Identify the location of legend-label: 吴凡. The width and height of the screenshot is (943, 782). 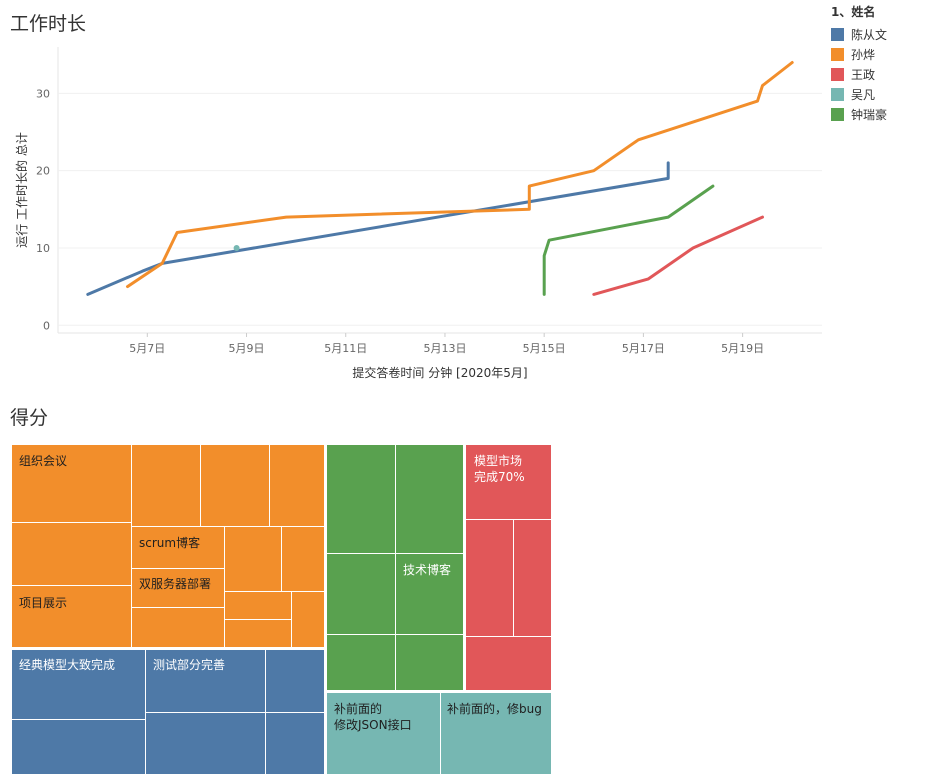
(863, 94).